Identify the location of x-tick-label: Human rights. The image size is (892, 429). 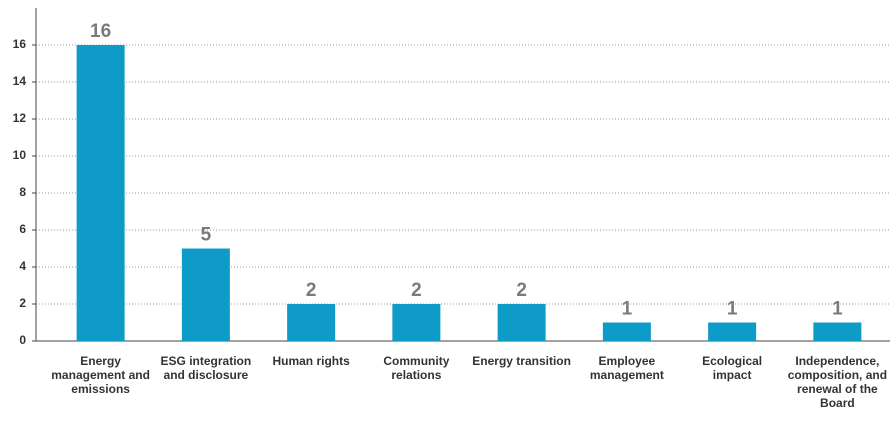
(311, 361).